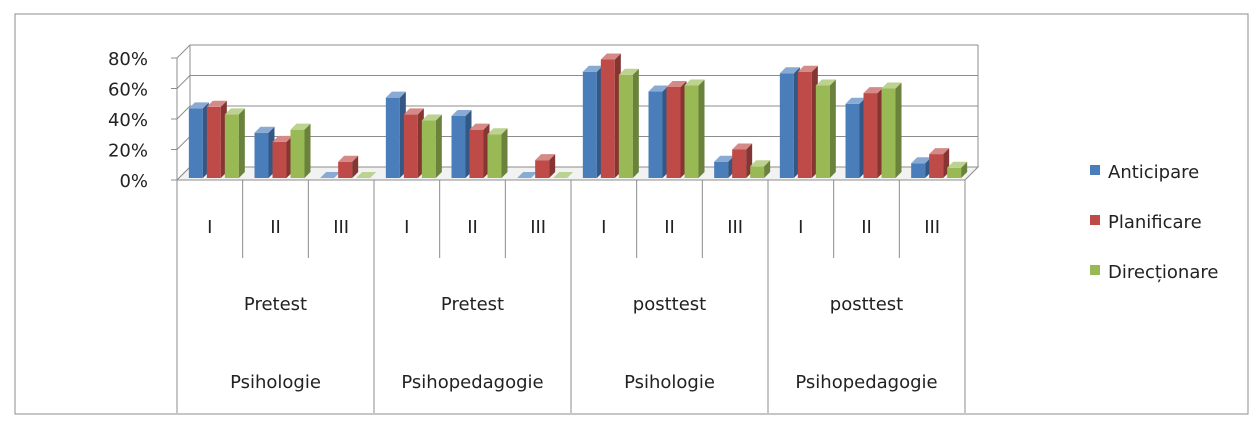 The width and height of the screenshot is (1260, 426). What do you see at coordinates (1163, 272) in the screenshot?
I see `legend-label: Direcționare` at bounding box center [1163, 272].